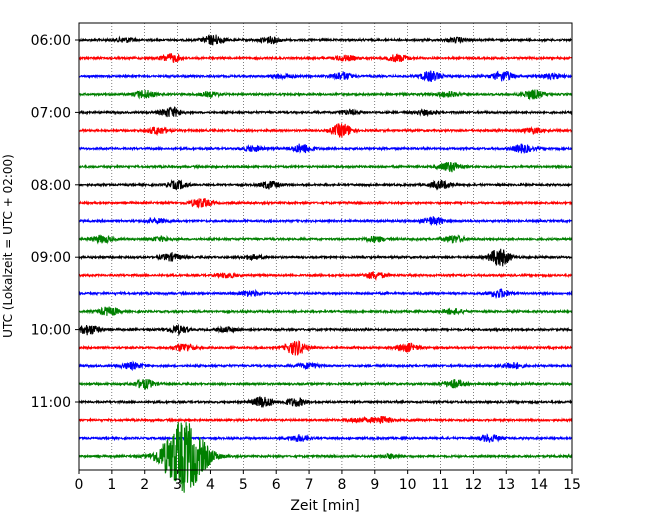 The image size is (650, 520). What do you see at coordinates (325, 311) in the screenshot?
I see `trace-09:45` at bounding box center [325, 311].